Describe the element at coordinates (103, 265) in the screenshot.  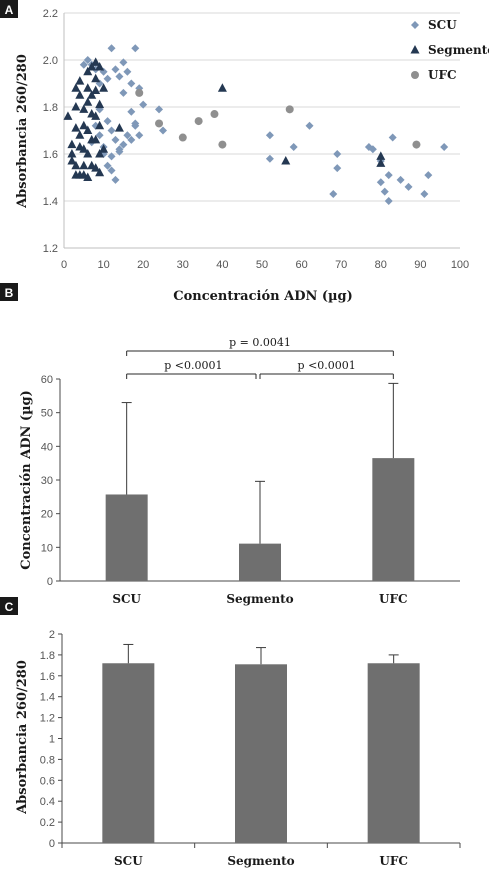
I see `x-tick-label: 10` at that location.